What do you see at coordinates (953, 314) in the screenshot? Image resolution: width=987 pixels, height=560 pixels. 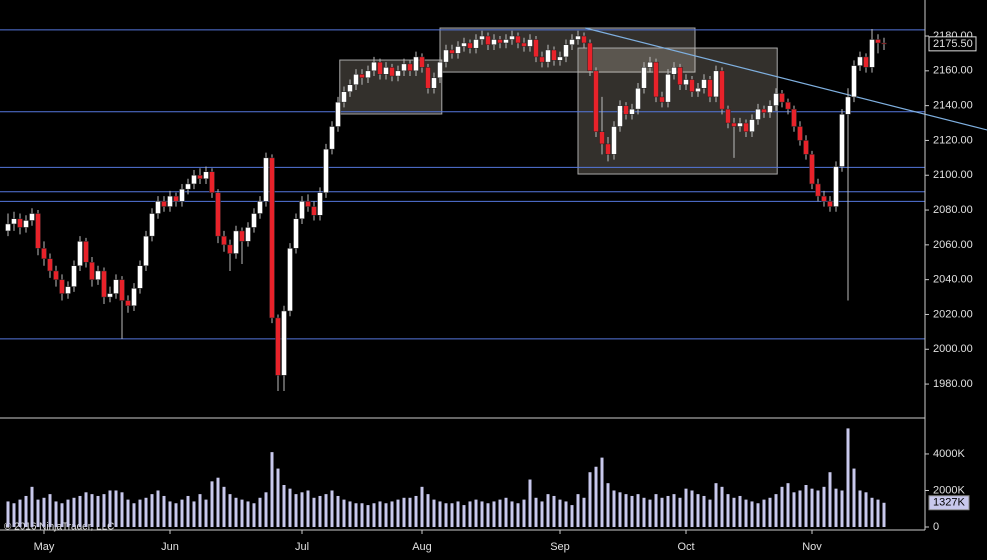 I see `y-tick-label: 2020.00` at bounding box center [953, 314].